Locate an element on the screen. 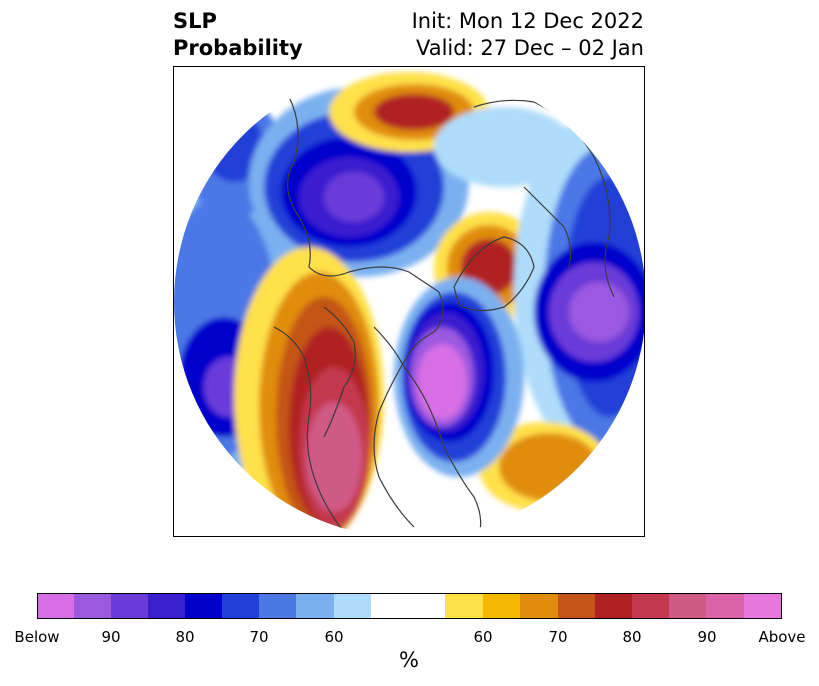 The width and height of the screenshot is (819, 686). colorbar is located at coordinates (409, 606).